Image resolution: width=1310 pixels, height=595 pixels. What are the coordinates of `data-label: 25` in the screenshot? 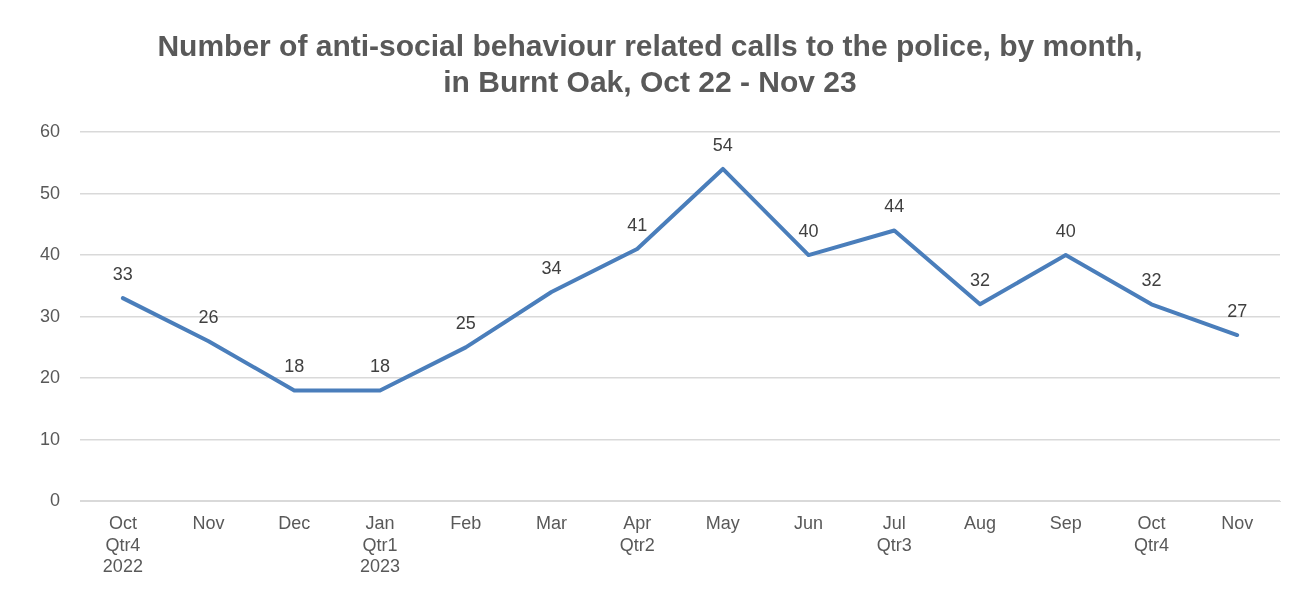 It's located at (465, 323).